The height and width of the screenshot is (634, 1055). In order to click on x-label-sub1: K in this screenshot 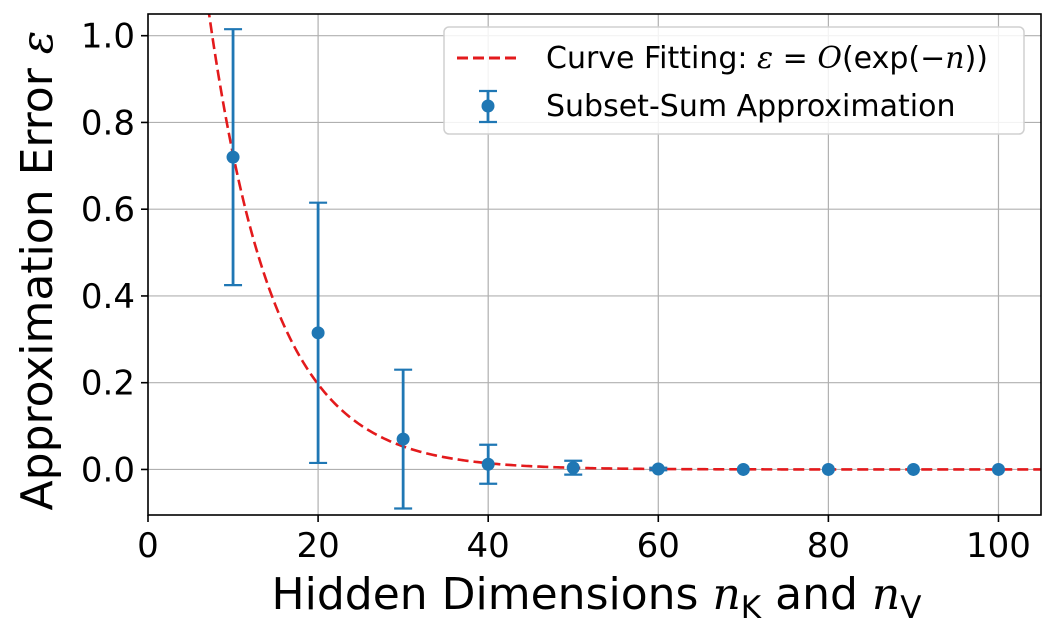, I will do `click(751, 608)`.